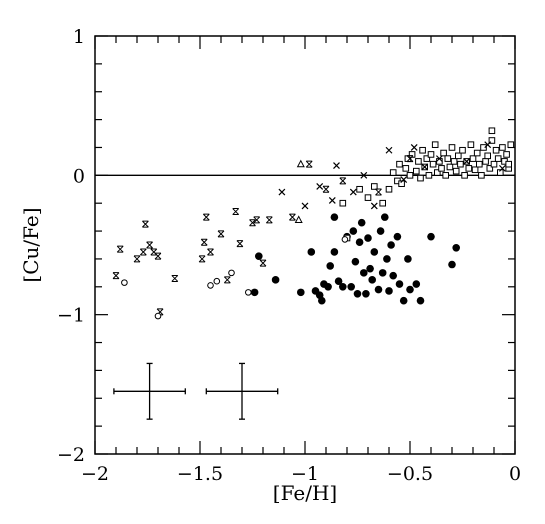  I want to click on y-tick-label: 0, so click(79, 176).